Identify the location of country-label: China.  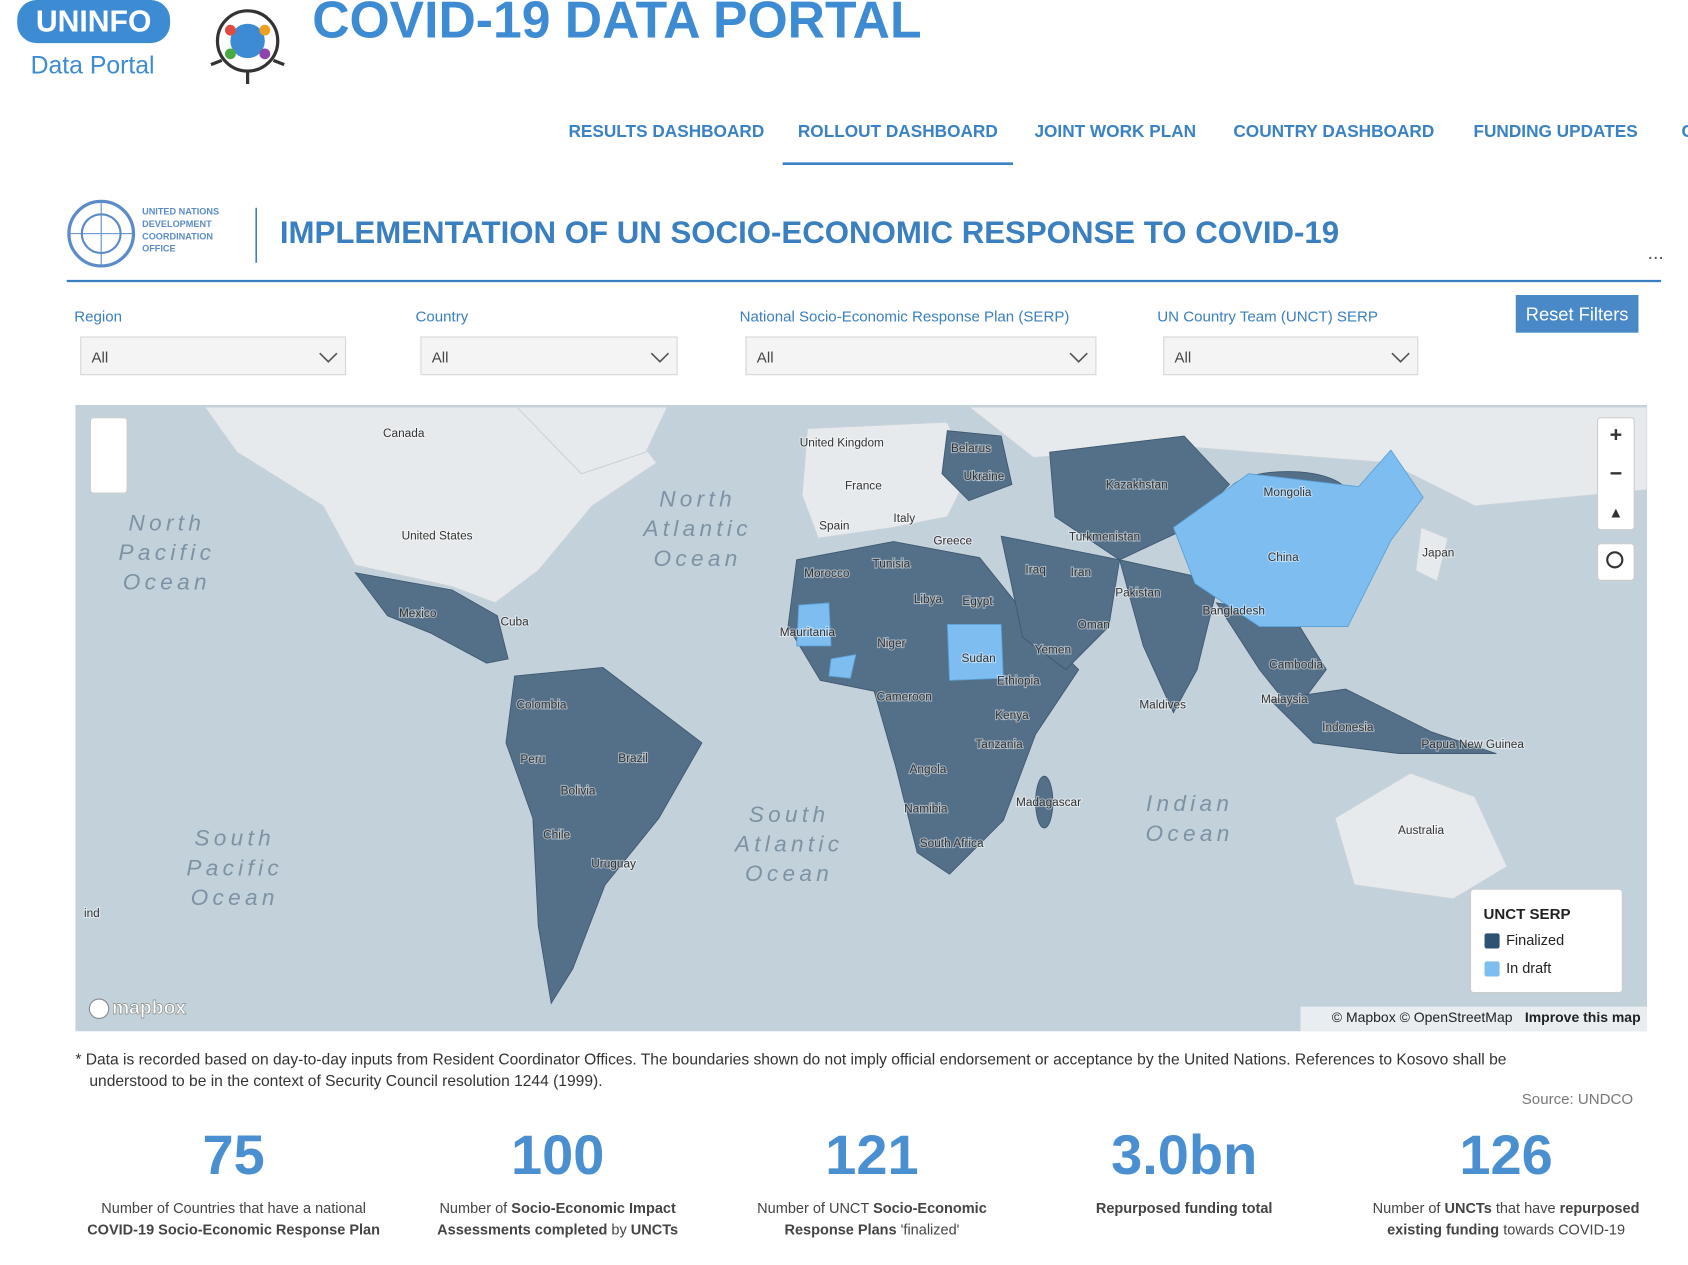
(1283, 557).